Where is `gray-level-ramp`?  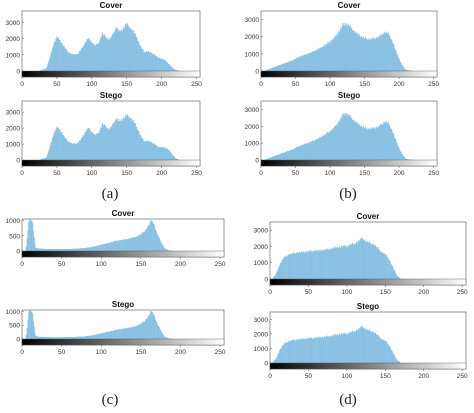 gray-level-ramp is located at coordinates (368, 282).